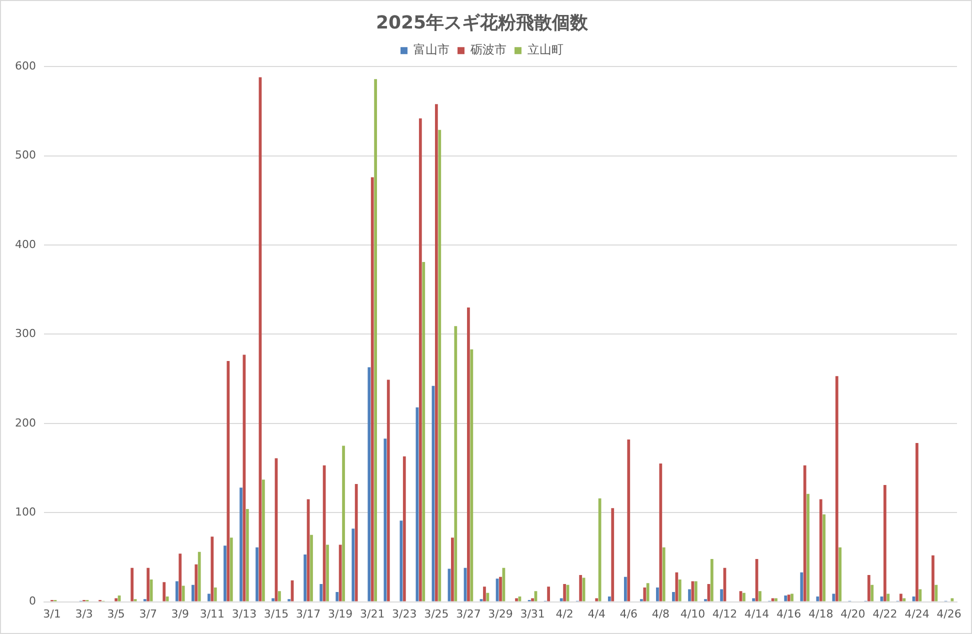  I want to click on x-tick-label: 4/24, so click(917, 613).